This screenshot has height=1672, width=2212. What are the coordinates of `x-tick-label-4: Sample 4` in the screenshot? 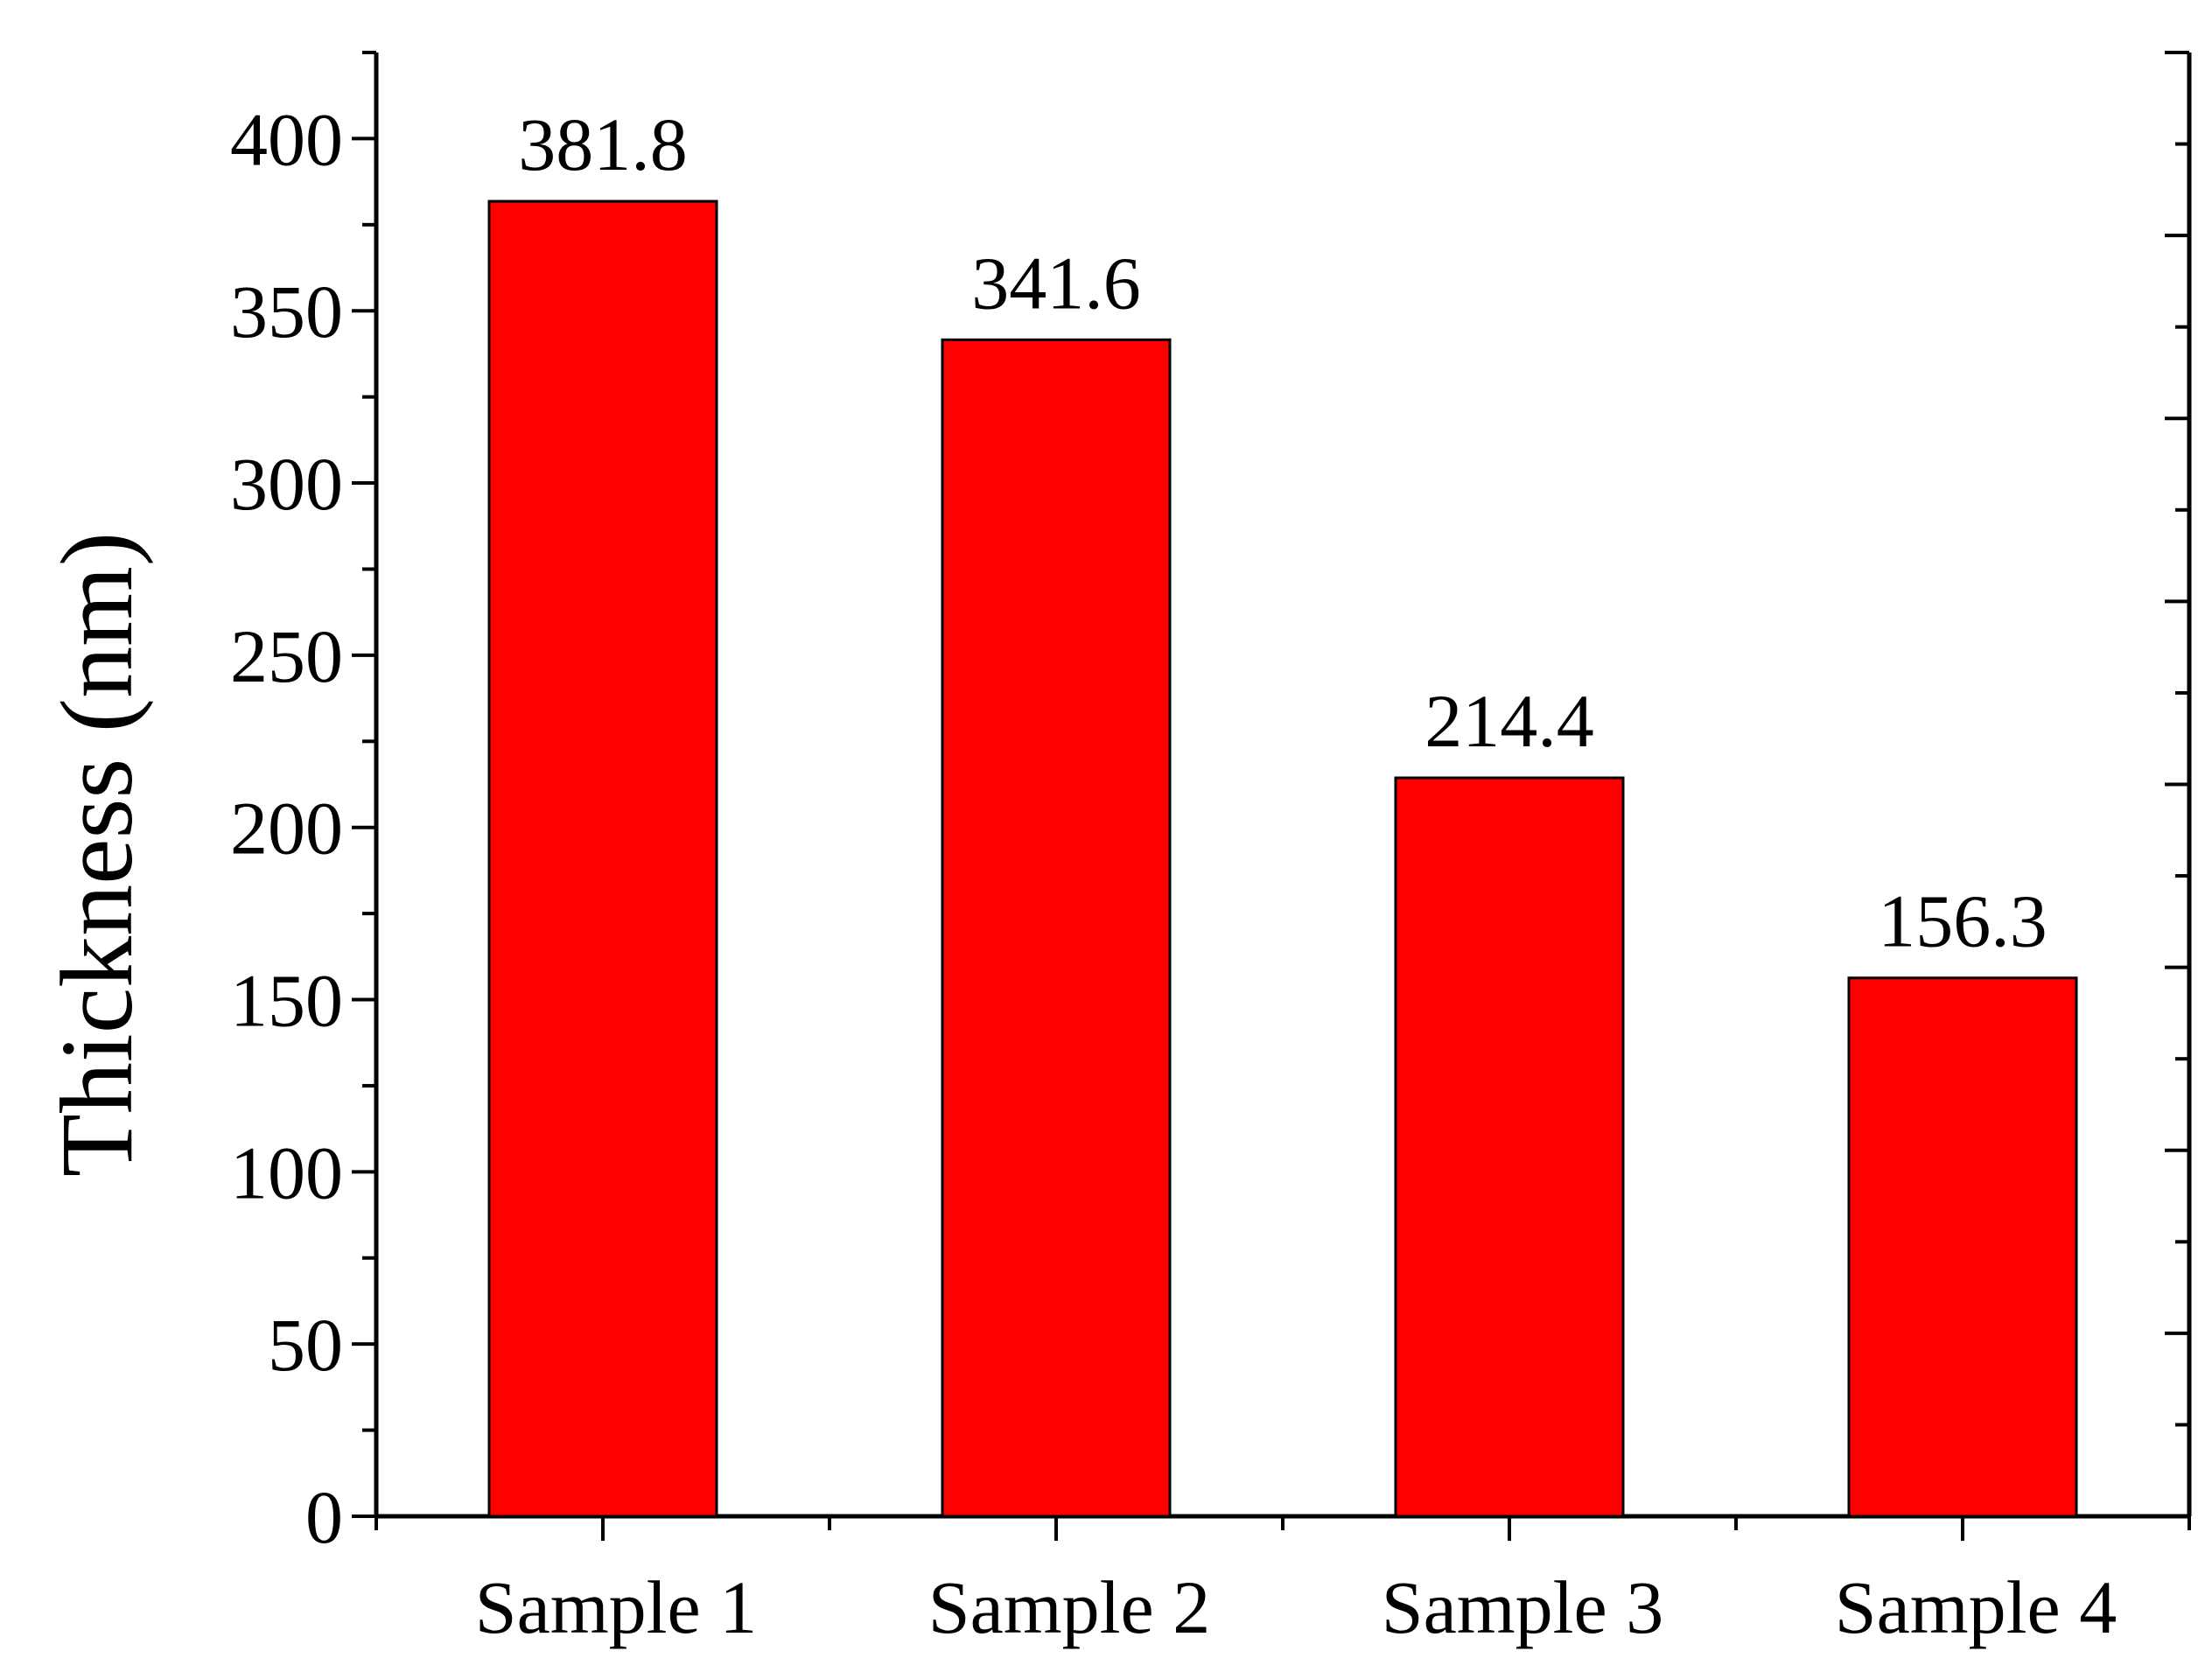 It's located at (1976, 1607).